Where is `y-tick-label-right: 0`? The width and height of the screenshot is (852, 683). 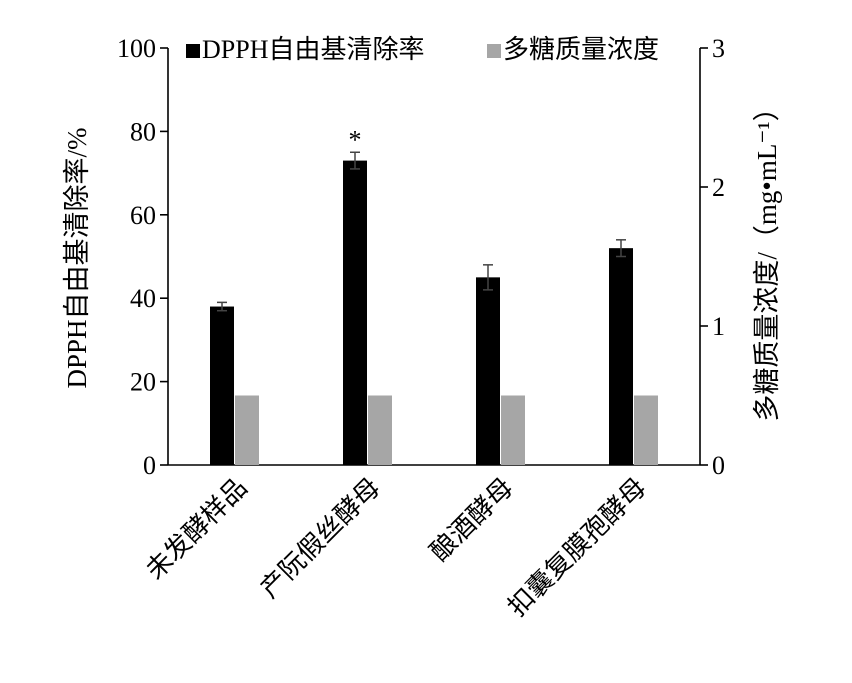 y-tick-label-right: 0 is located at coordinates (718, 465).